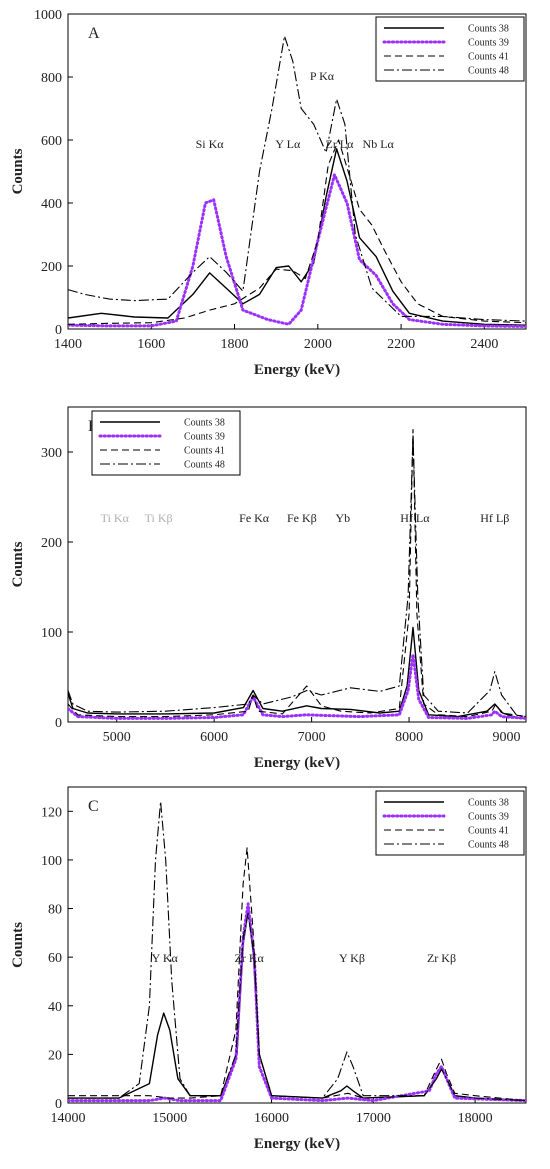  What do you see at coordinates (115, 518) in the screenshot?
I see `peak-annotation: Ti Kα` at bounding box center [115, 518].